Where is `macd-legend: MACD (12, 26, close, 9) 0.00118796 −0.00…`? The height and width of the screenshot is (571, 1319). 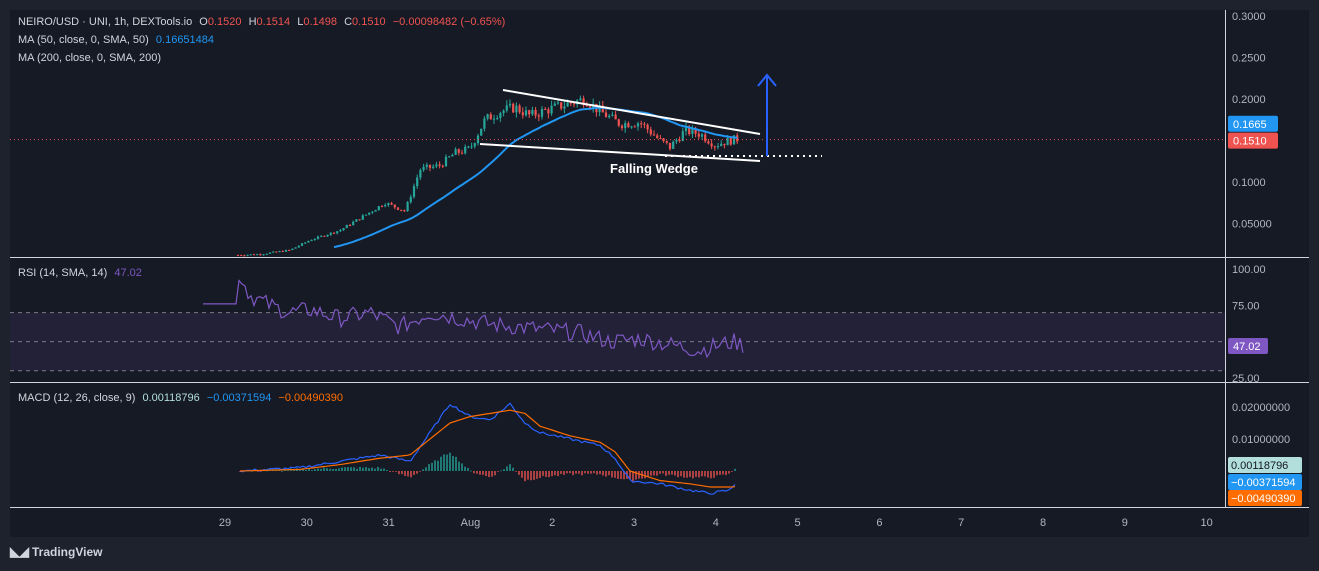 macd-legend: MACD (12, 26, close, 9) 0.00118796 −0.00… is located at coordinates (182, 398).